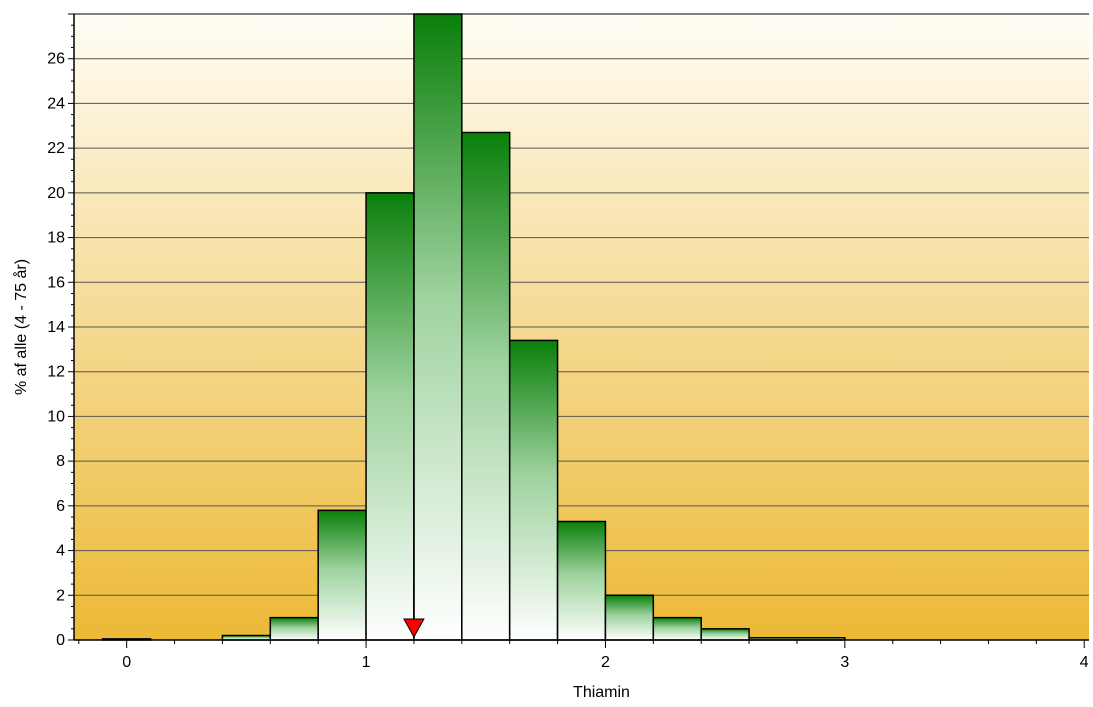  I want to click on y-tick-label: 14, so click(56, 327).